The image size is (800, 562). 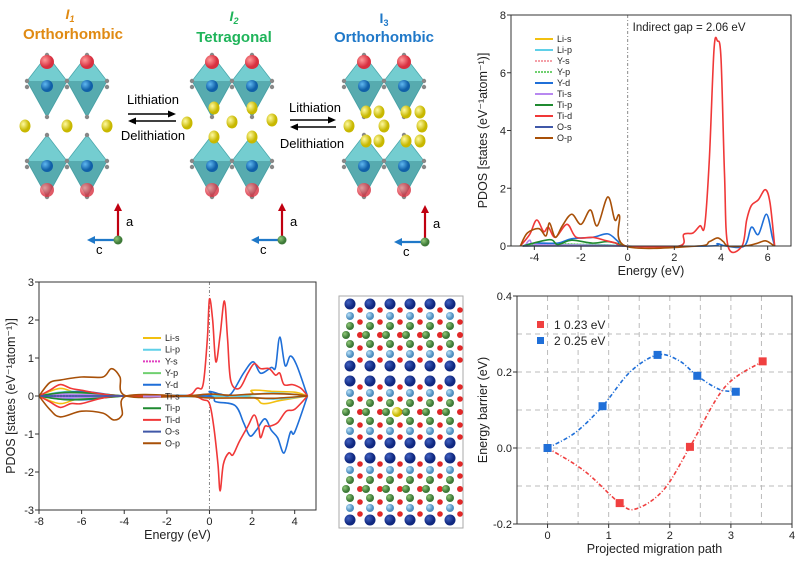 I want to click on y-tick-label: 2, so click(x=503, y=189).